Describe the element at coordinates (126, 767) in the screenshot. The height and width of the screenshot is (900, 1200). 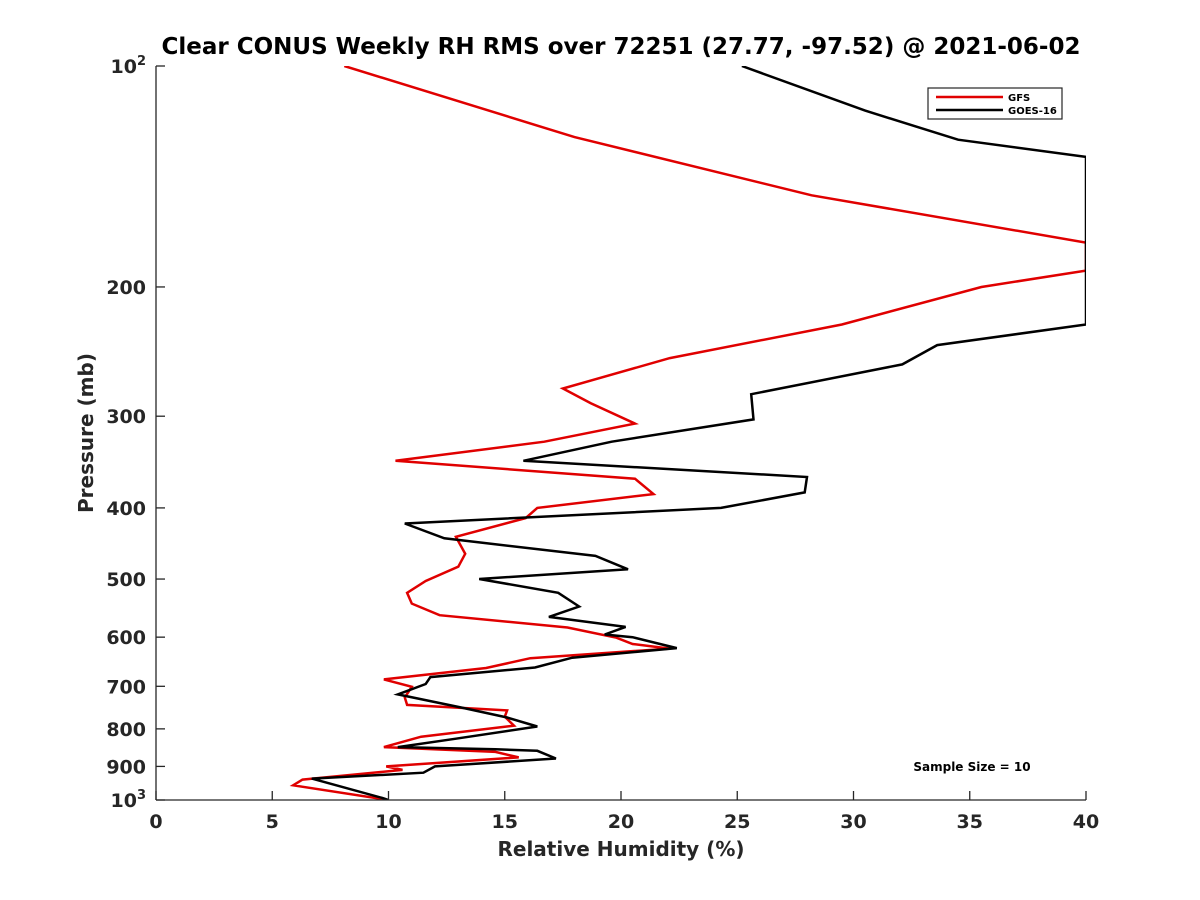
I see `y-tick-label-900: 900` at that location.